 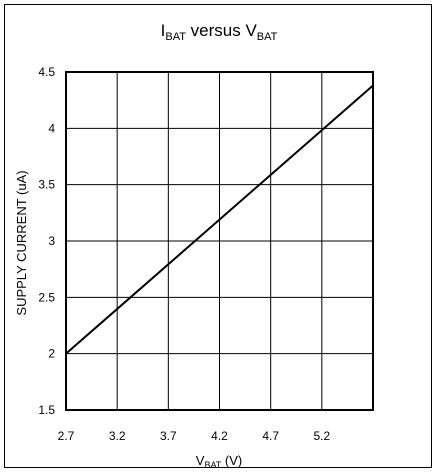 What do you see at coordinates (270, 436) in the screenshot?
I see `x-tick-label: 4.7` at bounding box center [270, 436].